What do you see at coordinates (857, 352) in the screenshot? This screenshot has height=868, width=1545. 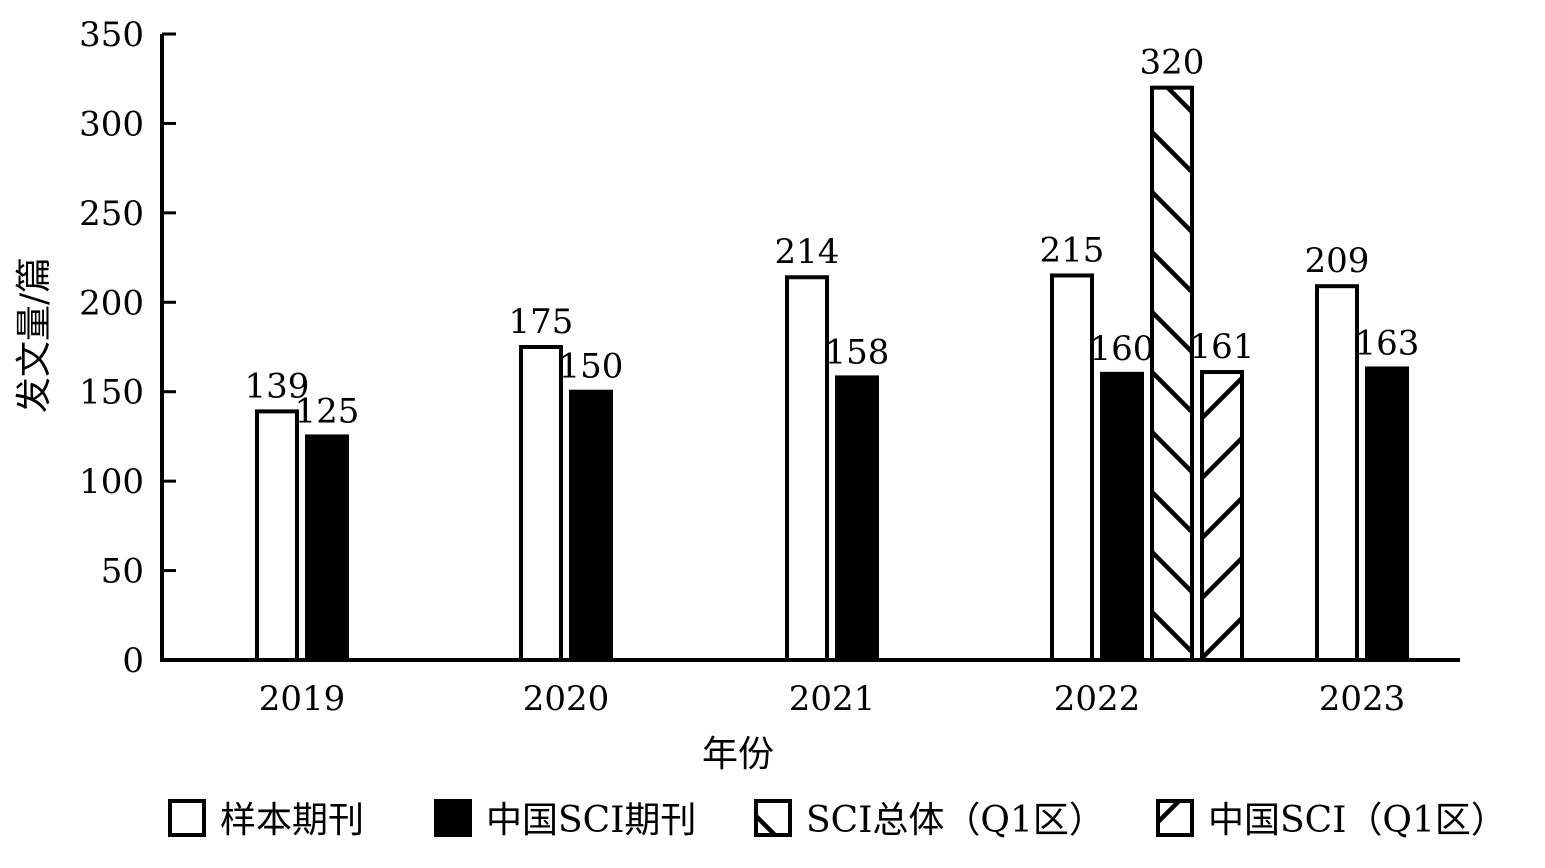 I see `data-label-2021-series-1: 158` at bounding box center [857, 352].